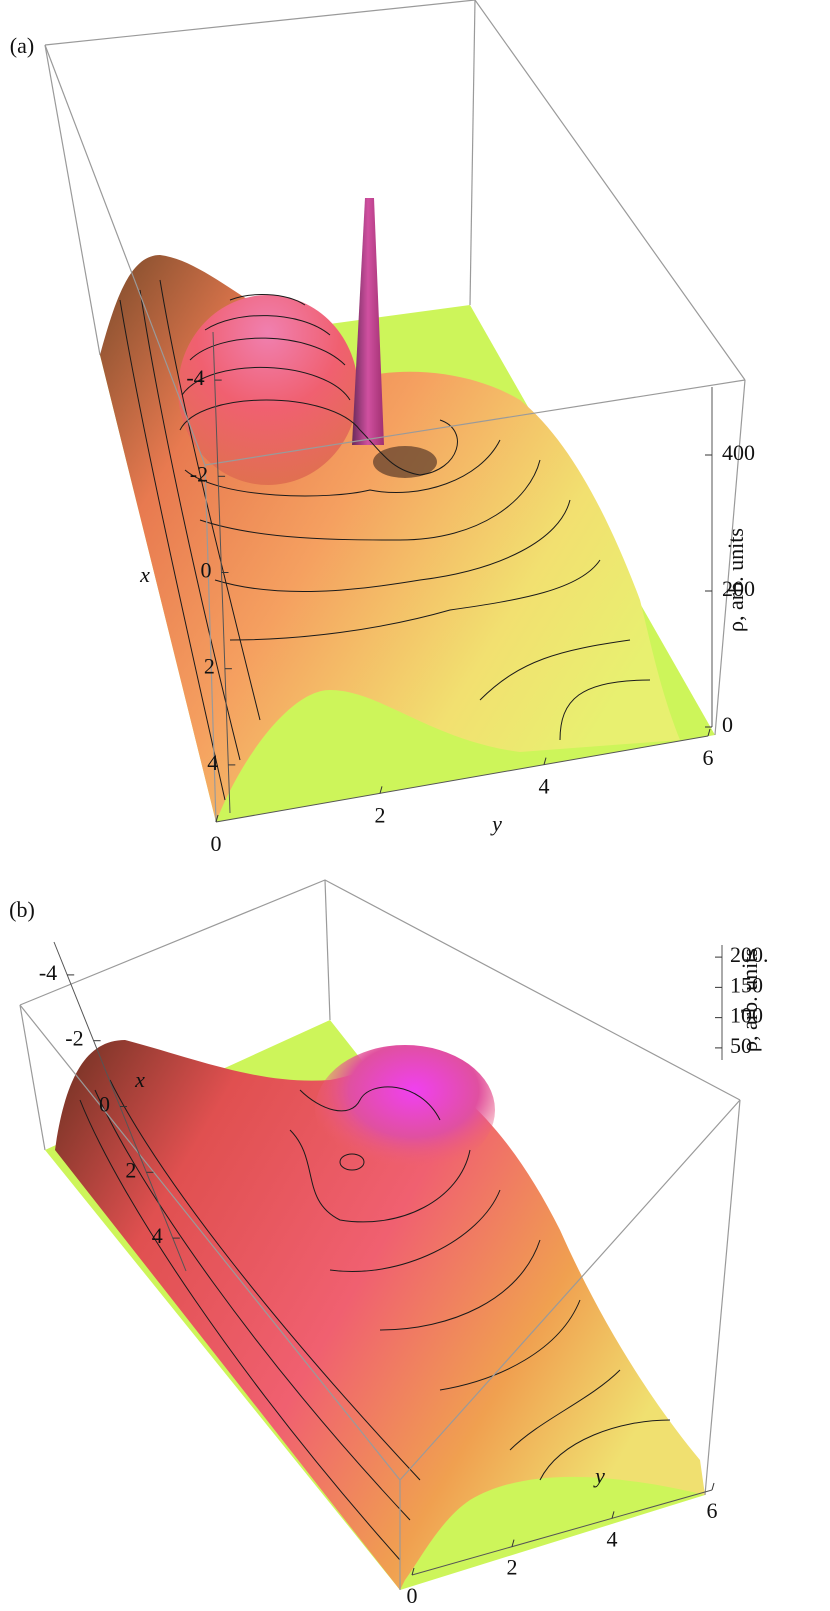 This screenshot has height=1611, width=830. Describe the element at coordinates (746, 984) in the screenshot. I see `z-tick-label: 150` at that location.